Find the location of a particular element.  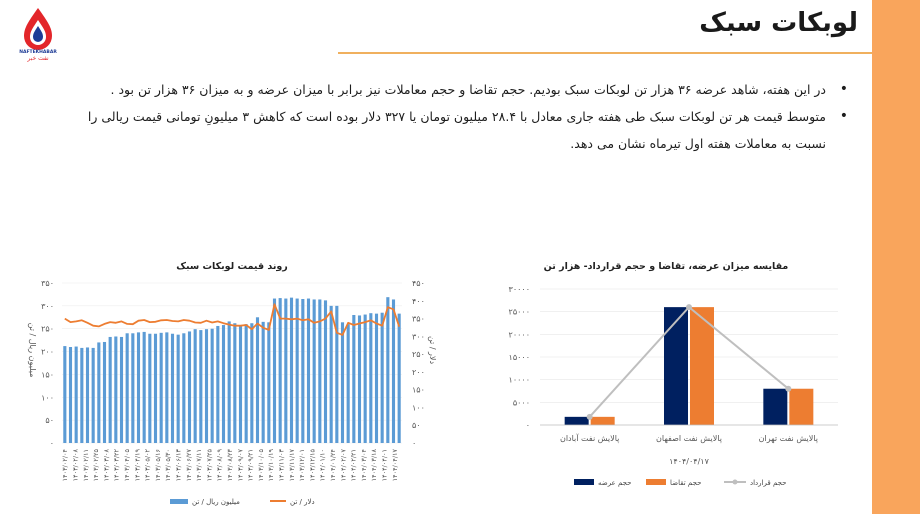

x-tick-label: ۱۴۰۳/۱۱/۰۳ is located at coordinates (282, 464).